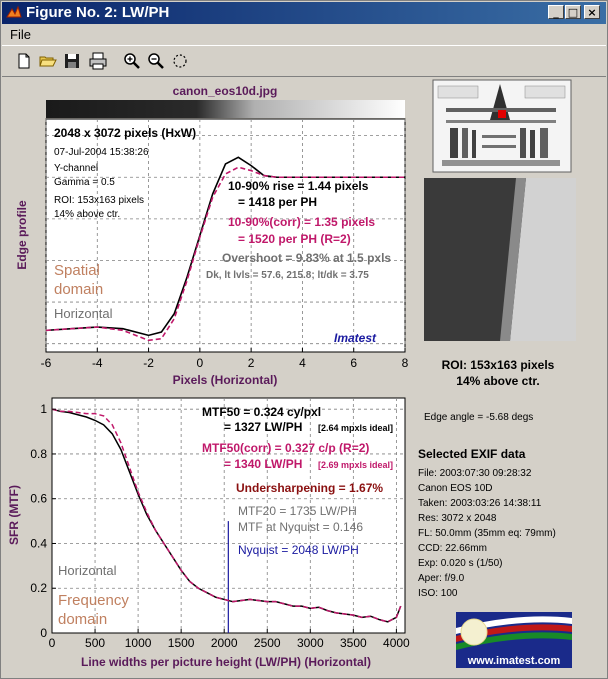 This screenshot has height=679, width=608. Describe the element at coordinates (87, 570) in the screenshot. I see `bottom-horizontal-label: Horizontal` at that location.